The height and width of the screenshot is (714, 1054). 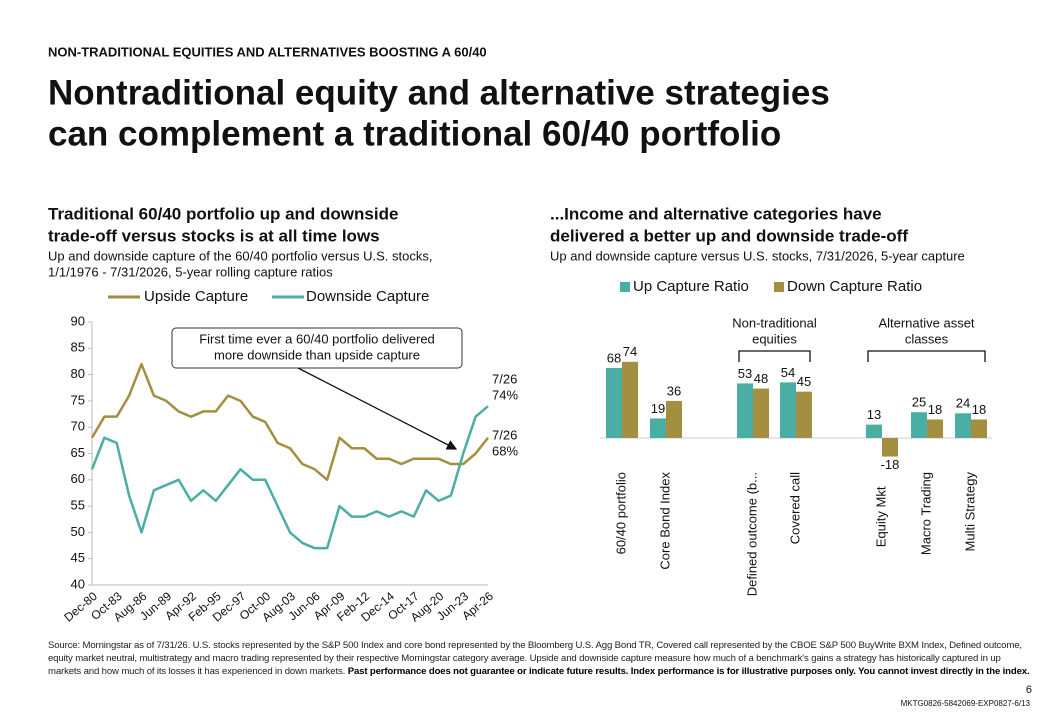 What do you see at coordinates (919, 402) in the screenshot?
I see `value-label: 25` at bounding box center [919, 402].